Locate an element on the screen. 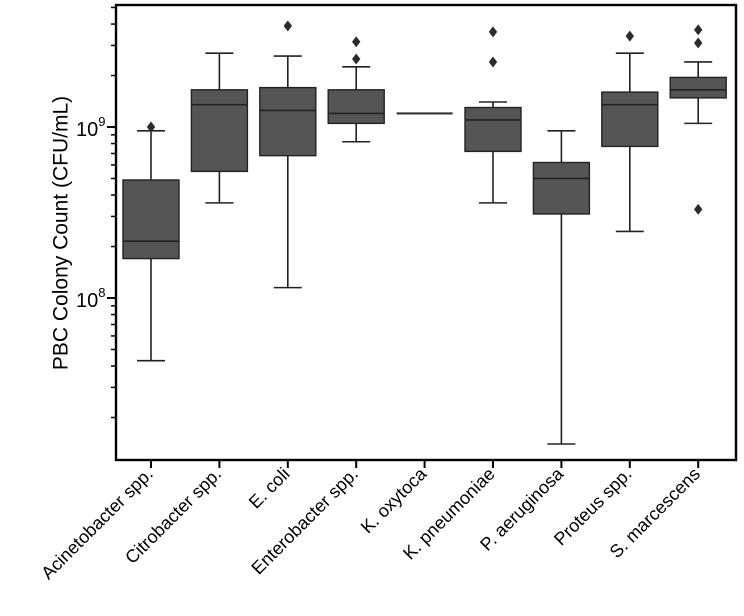 The height and width of the screenshot is (616, 744). x-tick-label: Acinetobacter spp. is located at coordinates (97, 524).